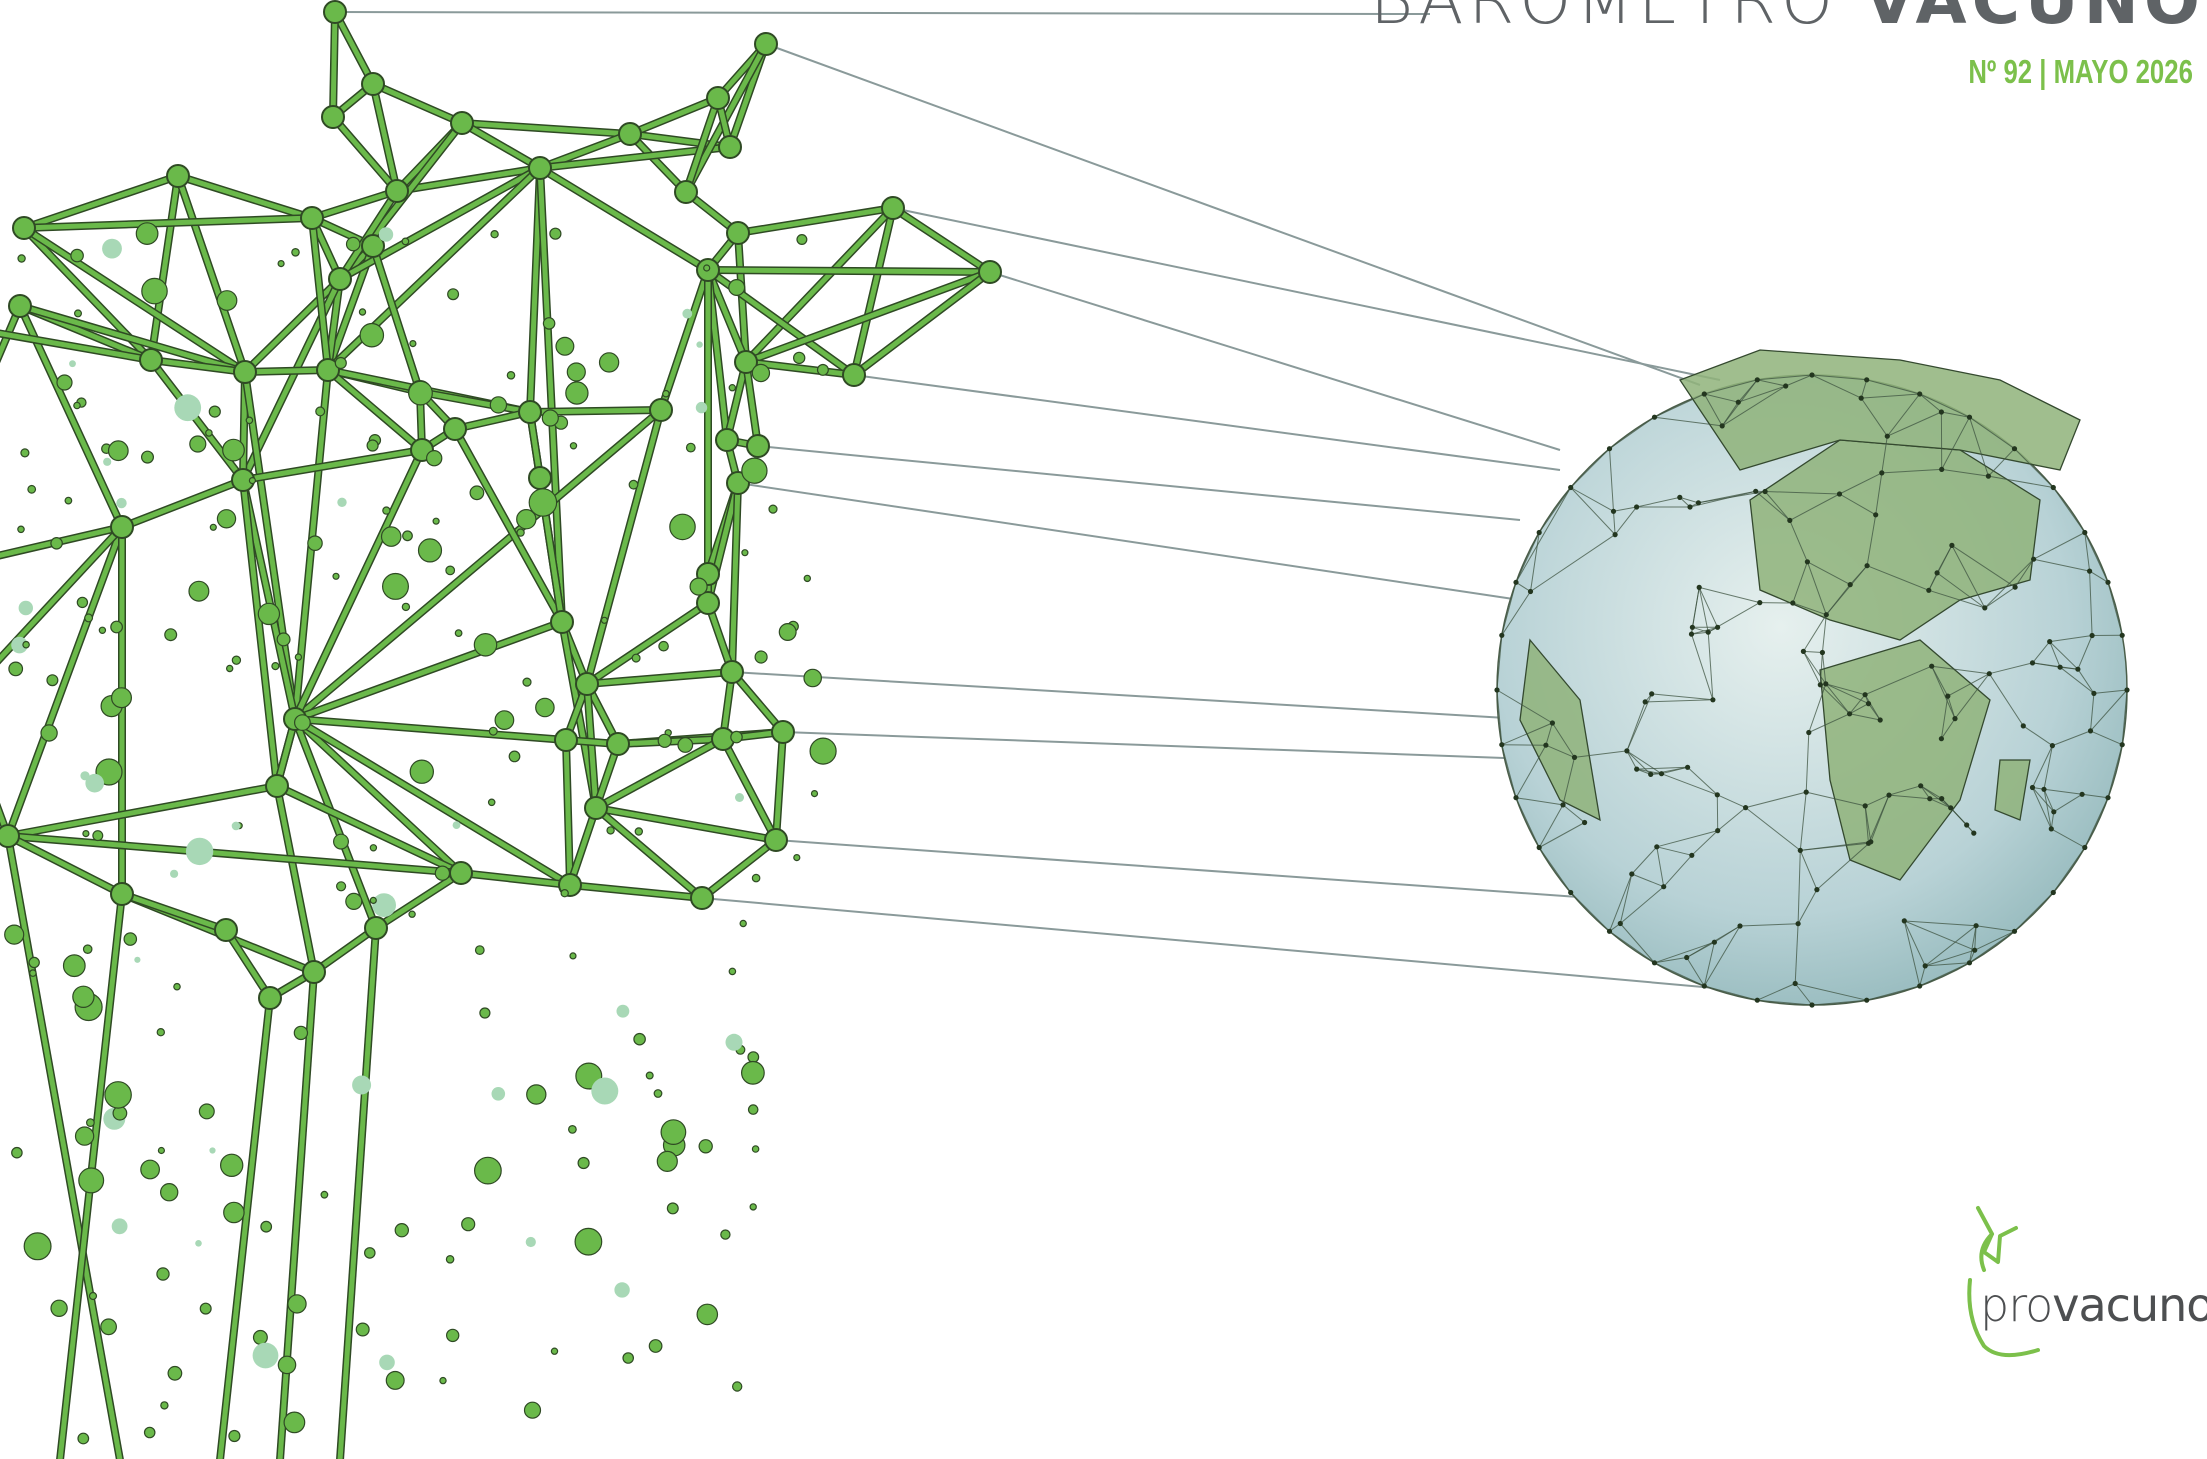  What do you see at coordinates (2034, 19) in the screenshot?
I see `title-bold: VACUNO` at bounding box center [2034, 19].